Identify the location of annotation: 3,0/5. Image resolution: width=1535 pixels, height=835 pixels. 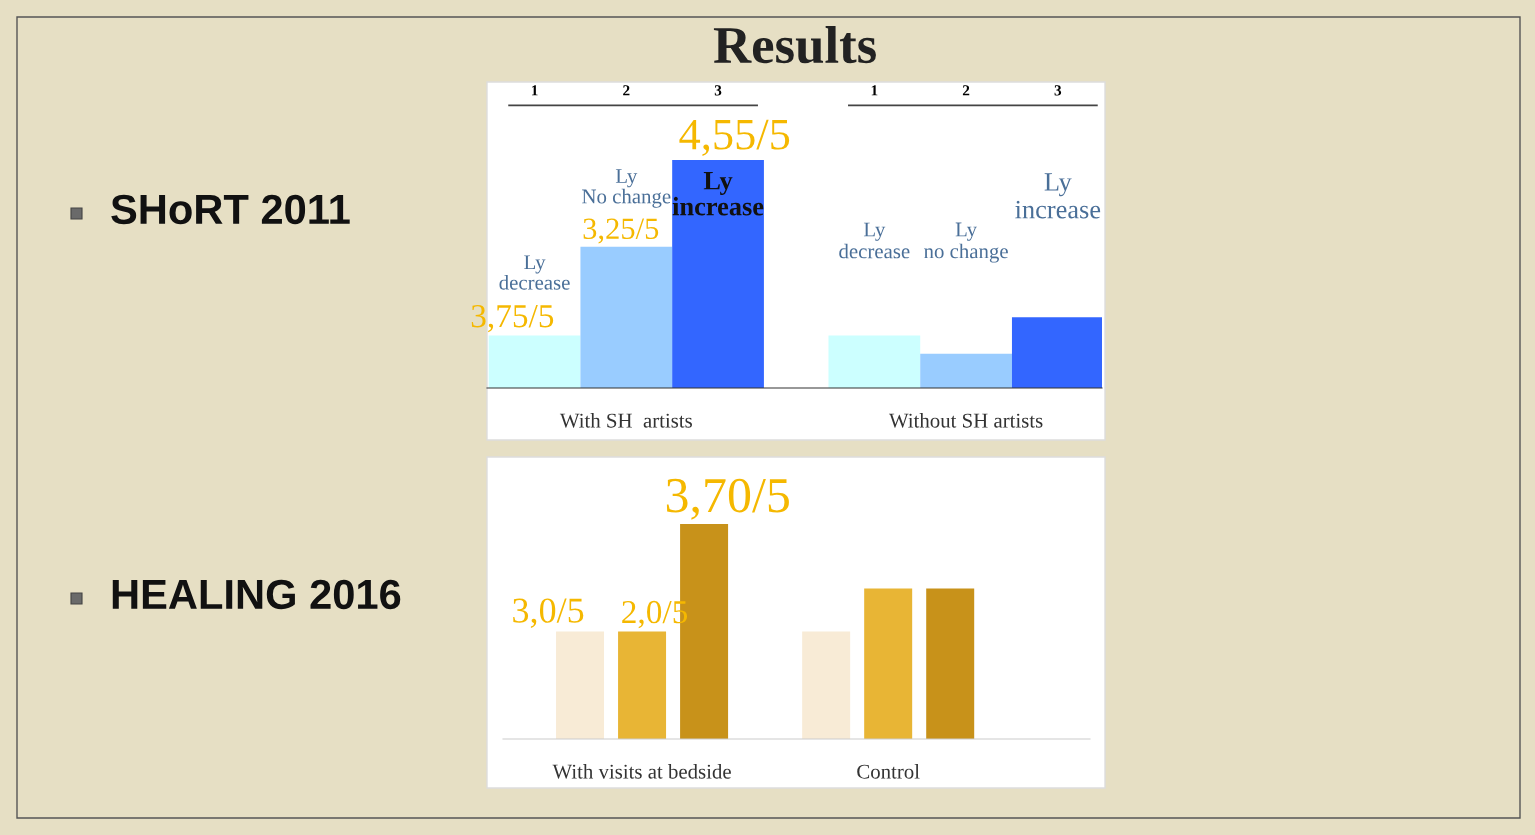
(548, 613).